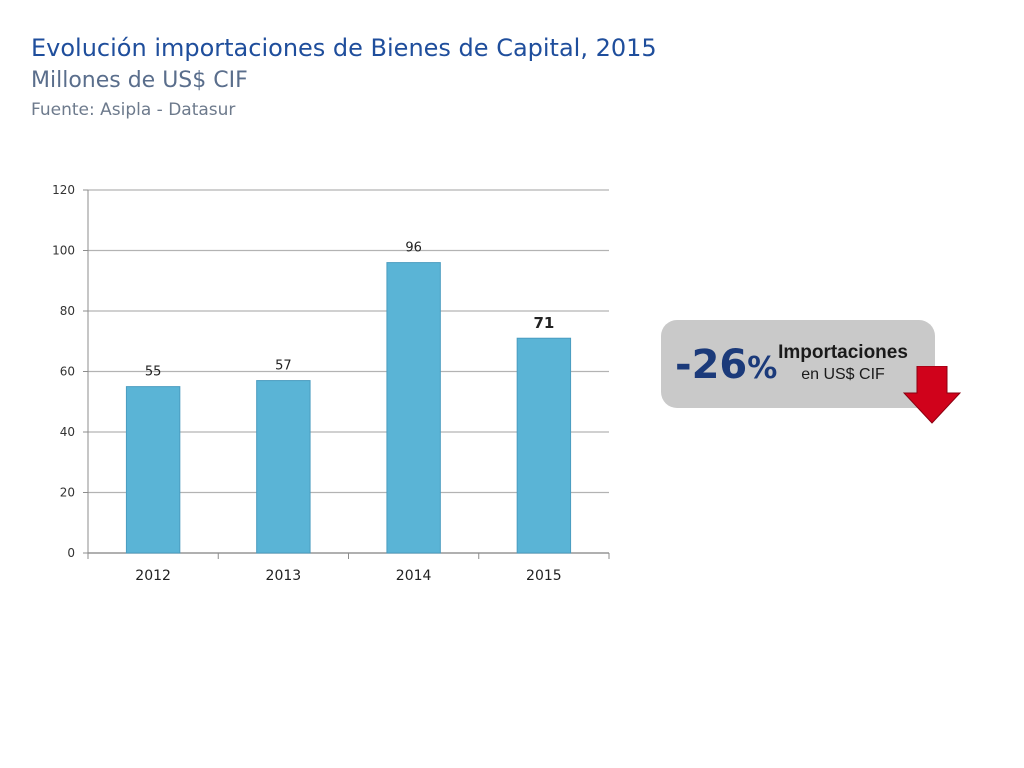  Describe the element at coordinates (153, 576) in the screenshot. I see `x-tick-label: 2012` at that location.